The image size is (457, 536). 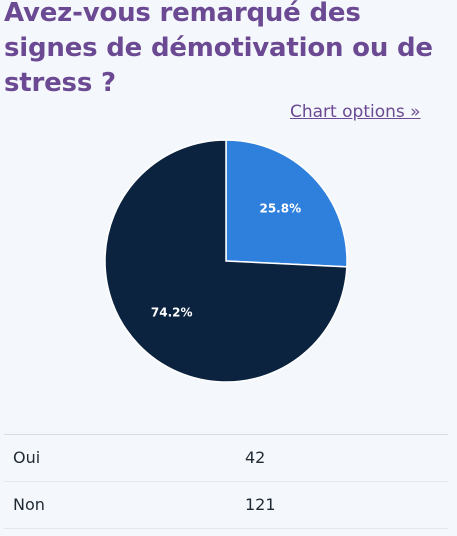 What do you see at coordinates (27, 457) in the screenshot?
I see `answer-label-oui: Oui` at bounding box center [27, 457].